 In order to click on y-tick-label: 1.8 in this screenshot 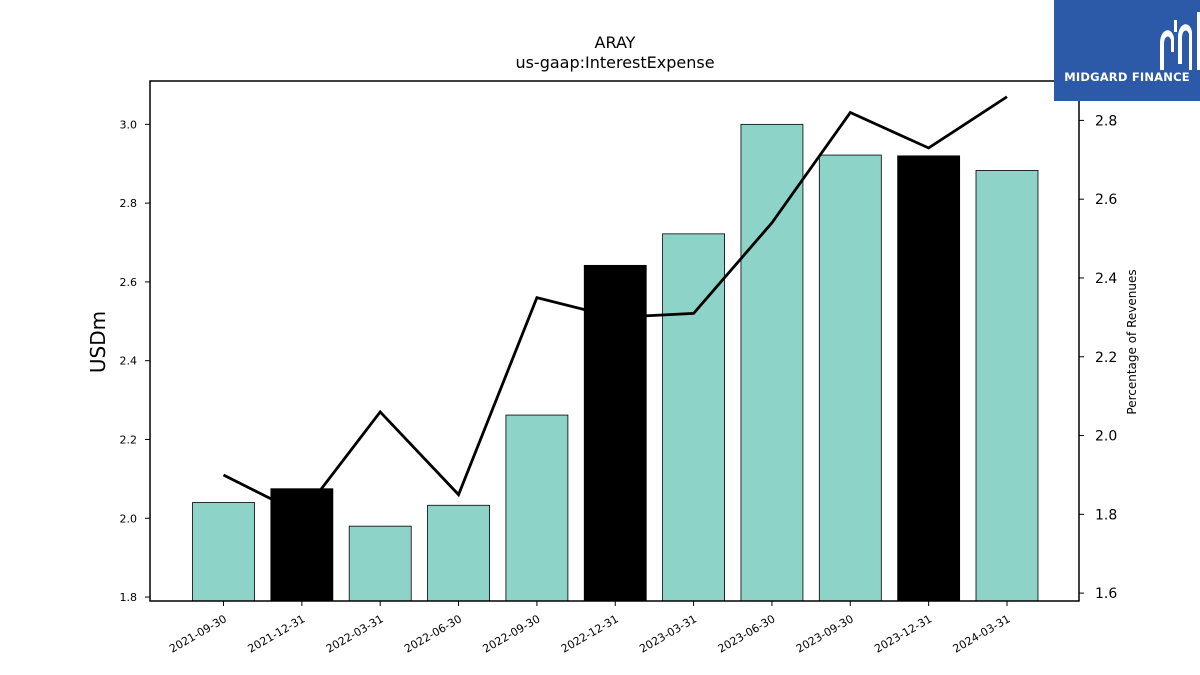, I will do `click(129, 597)`.